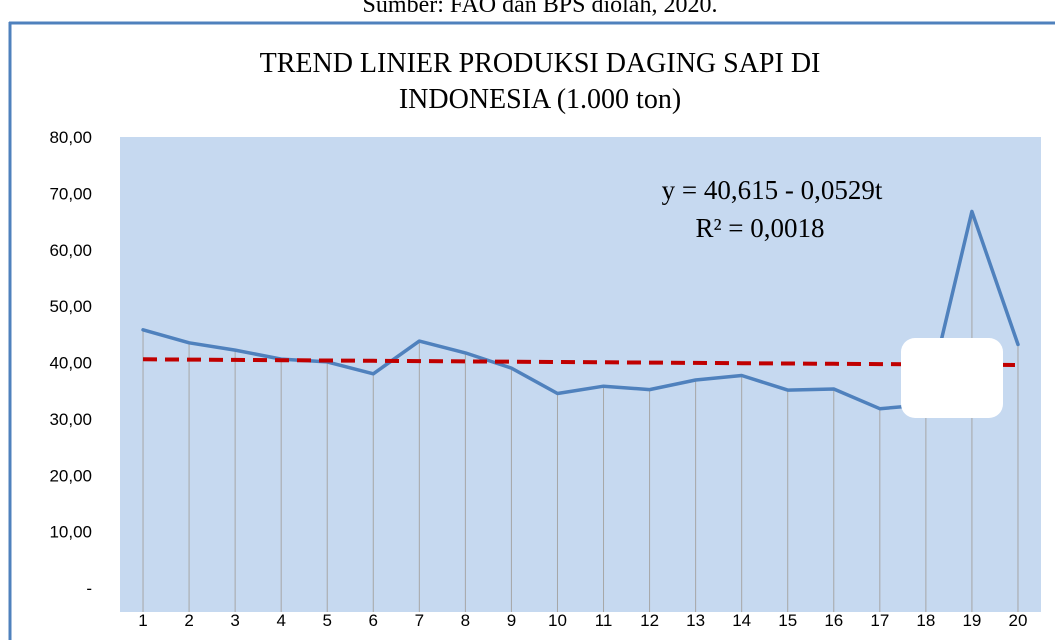 This screenshot has height=640, width=1055. Describe the element at coordinates (580, 362) in the screenshot. I see `trend-line` at that location.